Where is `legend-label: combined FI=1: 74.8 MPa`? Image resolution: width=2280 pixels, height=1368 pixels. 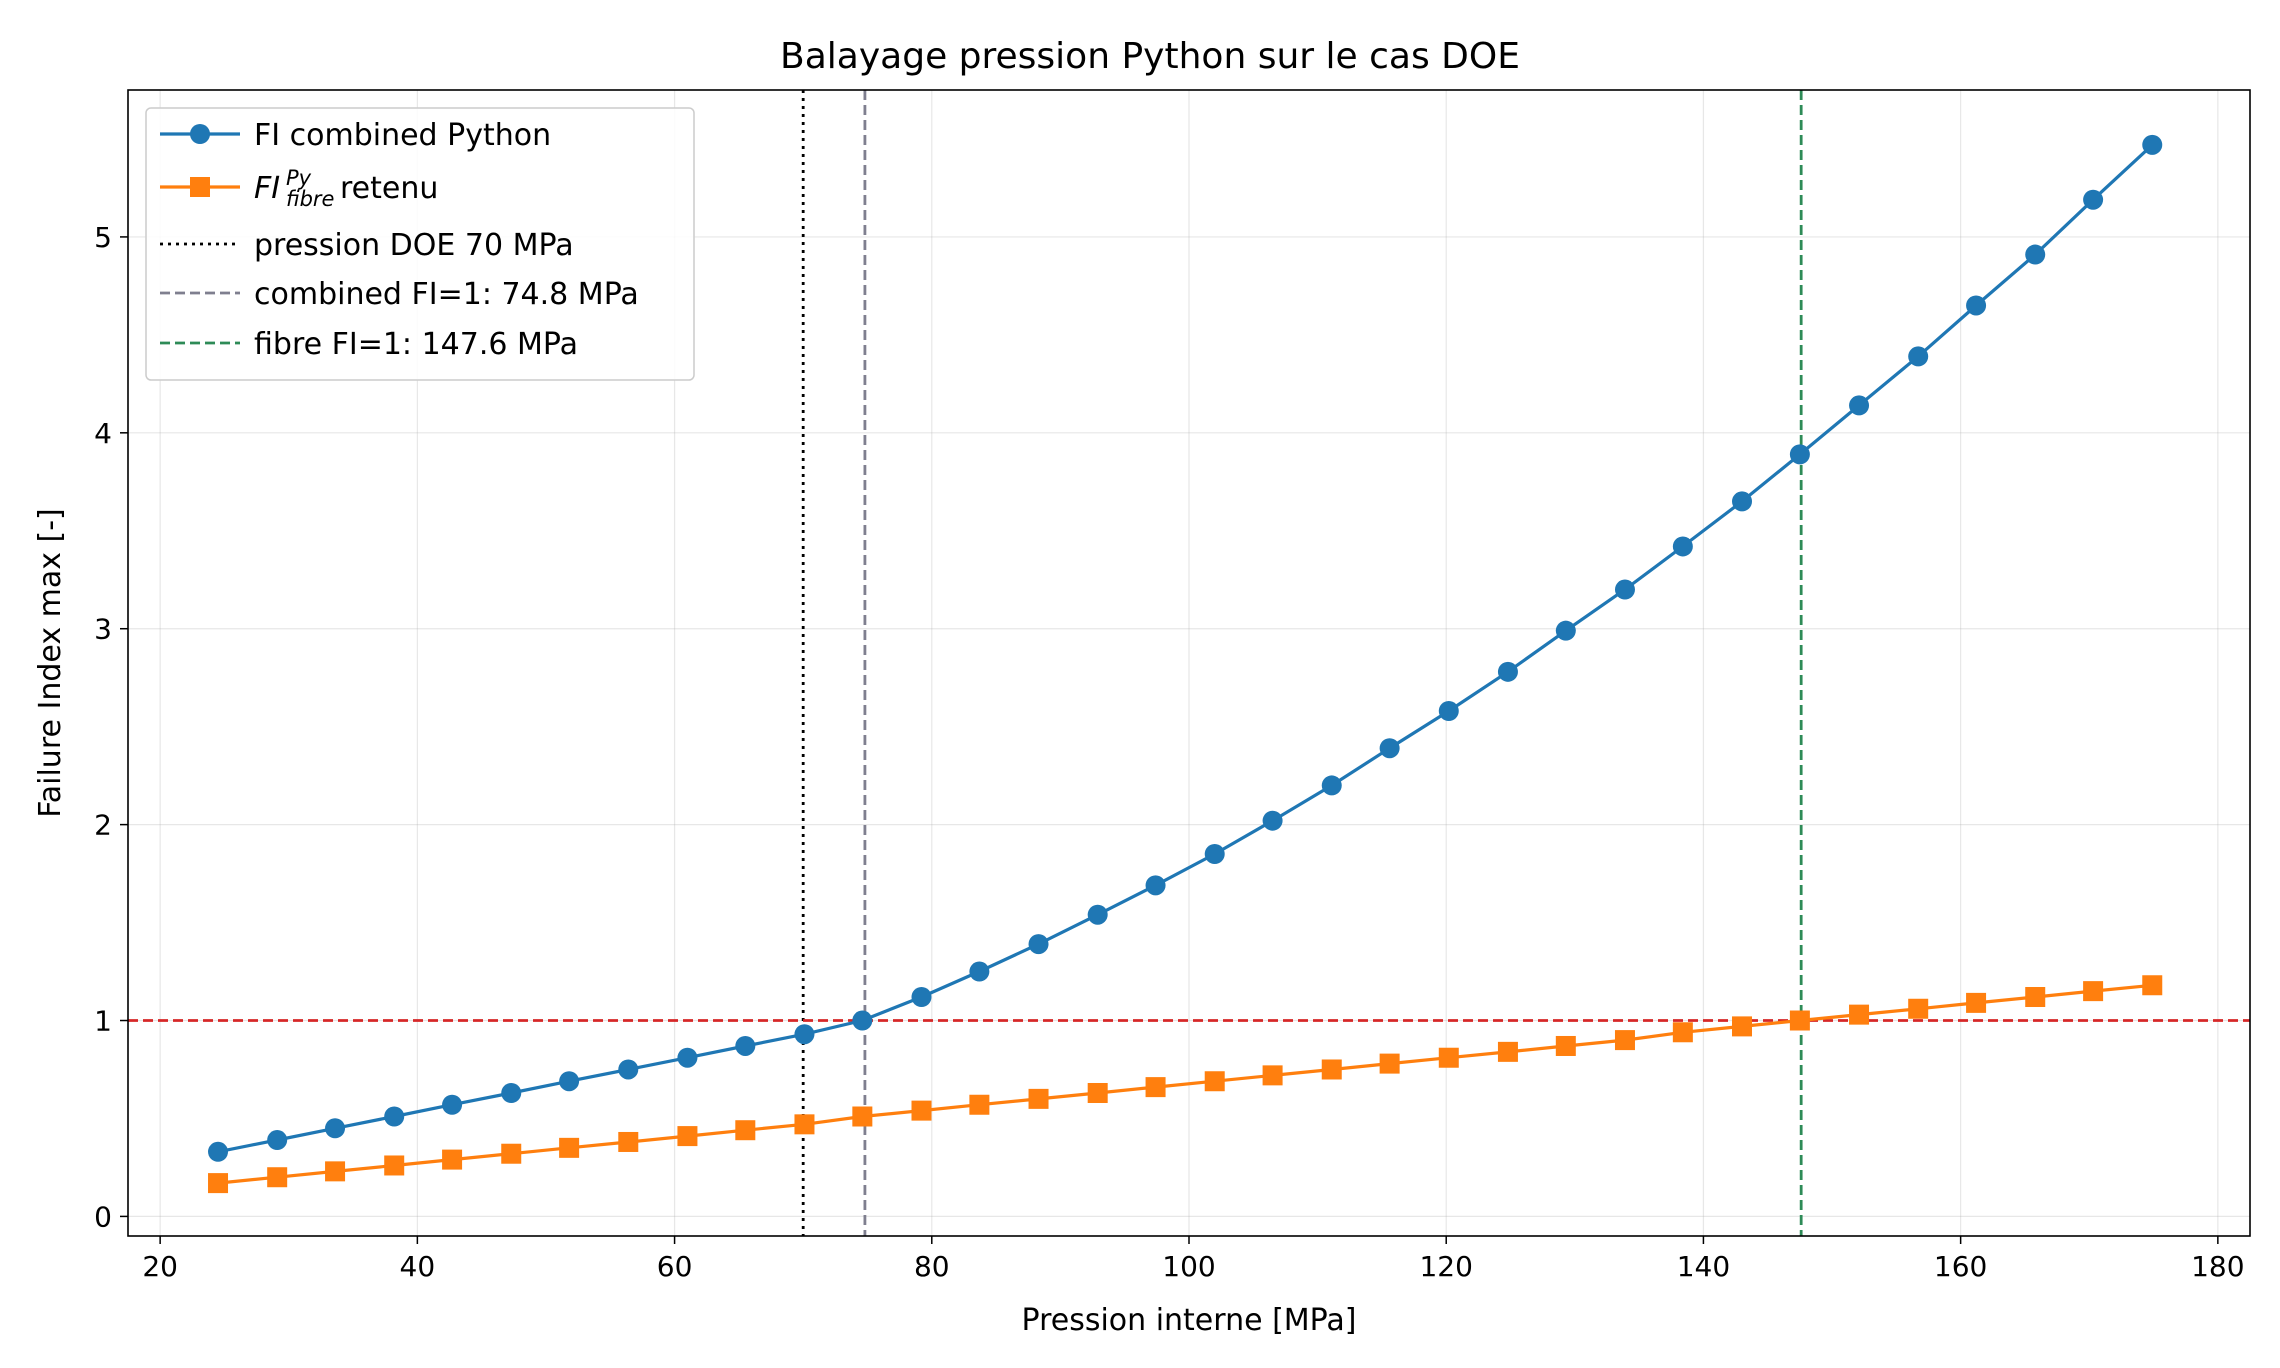
legend-label: combined FI=1: 74.8 MPa is located at coordinates (446, 294).